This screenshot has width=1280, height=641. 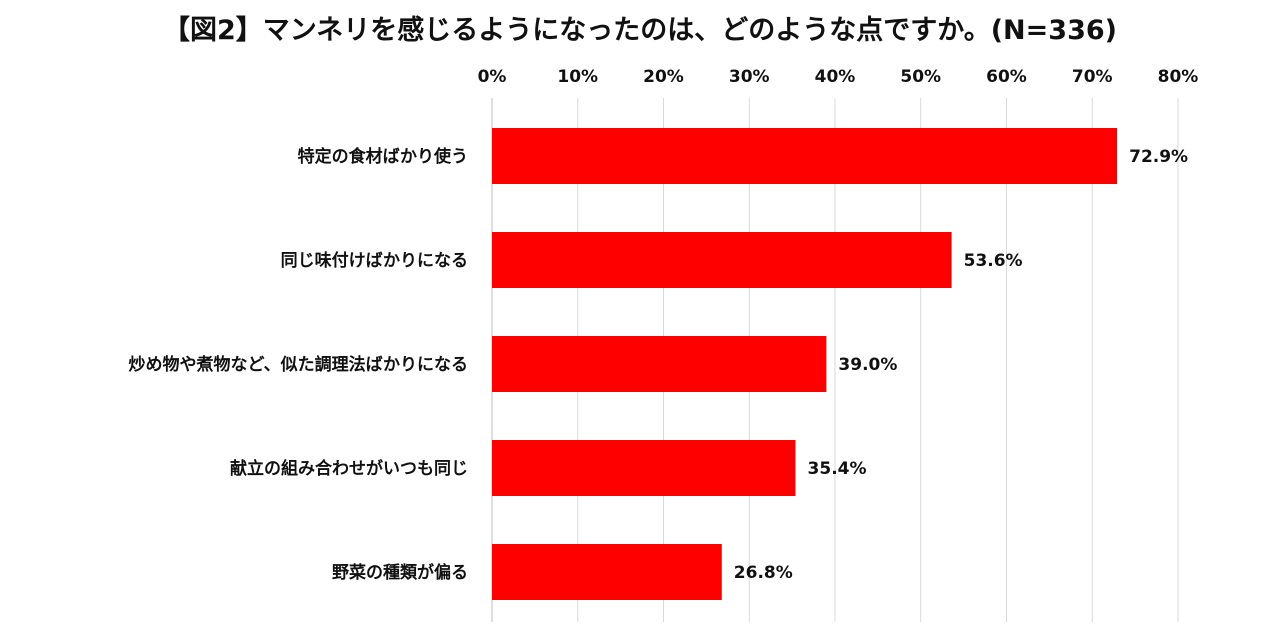 What do you see at coordinates (640, 30) in the screenshot?
I see `chart-title: 【図2】マンネリを感じるようになったのは、どのような点ですか。(N=336)` at bounding box center [640, 30].